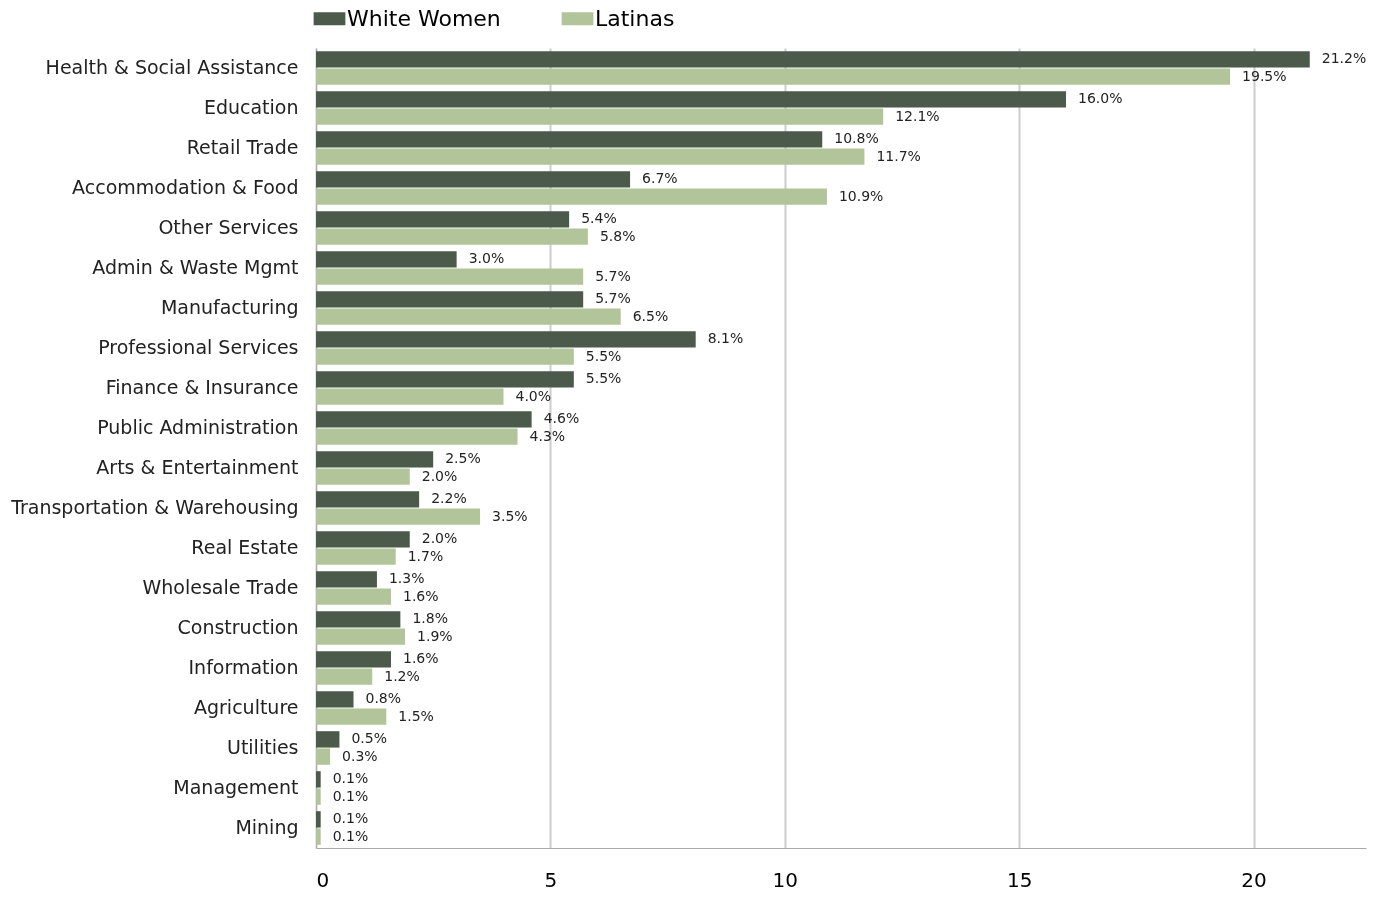 This screenshot has height=921, width=1400. What do you see at coordinates (650, 315) in the screenshot?
I see `data-label: 6.5%` at bounding box center [650, 315].